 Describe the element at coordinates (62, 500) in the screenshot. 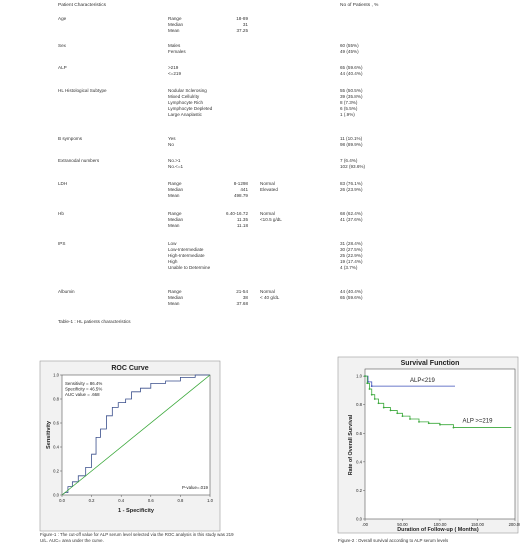

I see `roc-x-tick-label: 0.0` at that location.